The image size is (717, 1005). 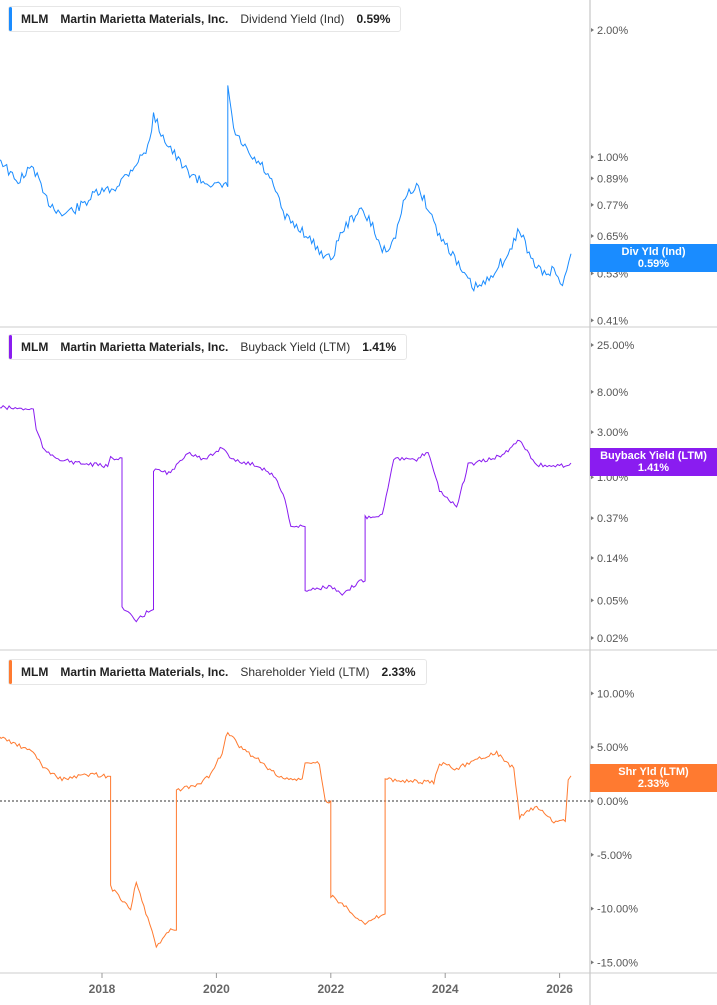 I want to click on y-tick-label: 8.00%, so click(x=612, y=393).